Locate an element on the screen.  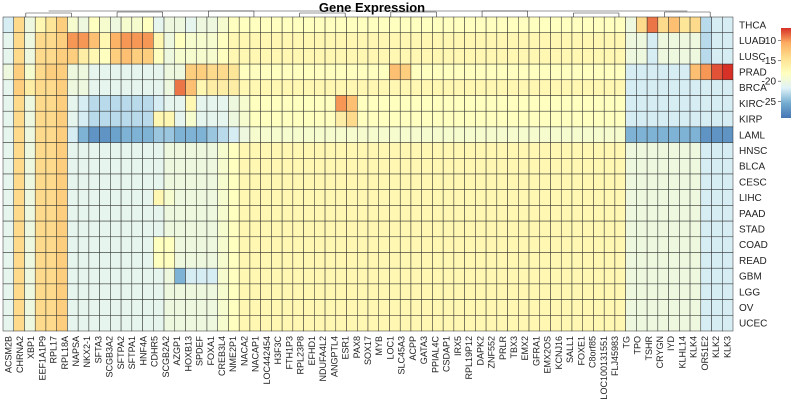
column-label: KCNJ16 is located at coordinates (559, 353).